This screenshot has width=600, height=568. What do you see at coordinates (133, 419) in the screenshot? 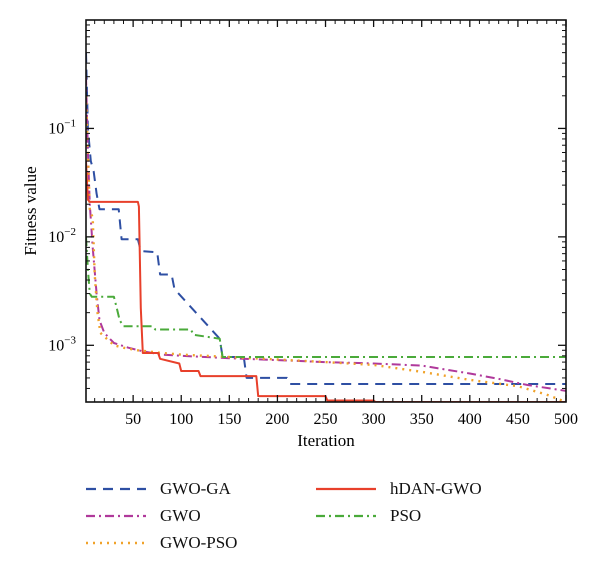
I see `x-tick-label: 50` at bounding box center [133, 419].